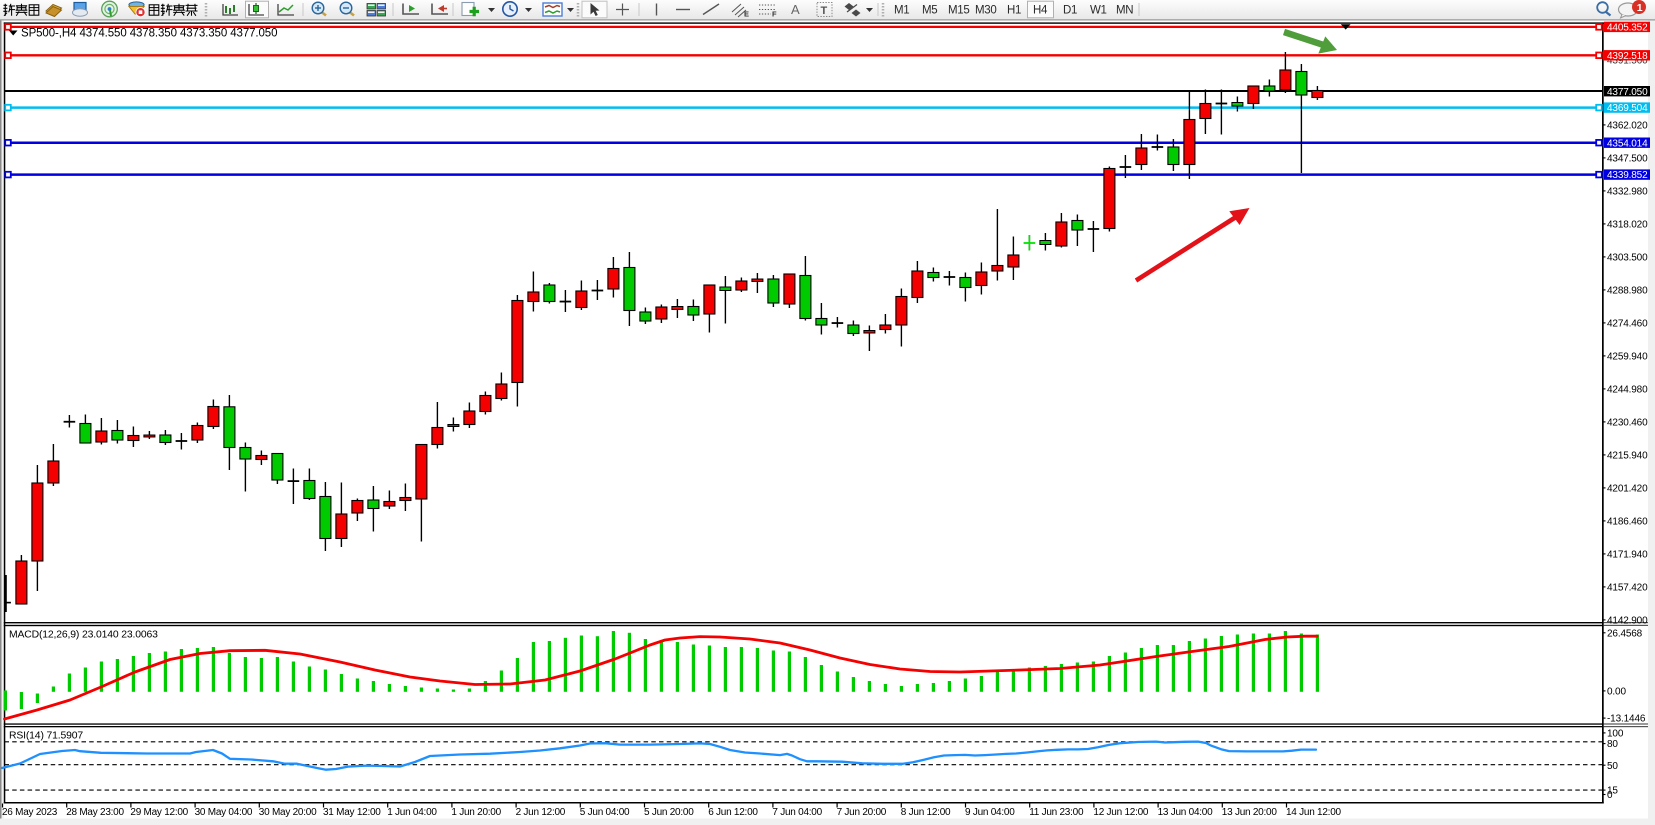 This screenshot has height=825, width=1655. What do you see at coordinates (1070, 11) in the screenshot?
I see `svg-text: D1` at bounding box center [1070, 11].